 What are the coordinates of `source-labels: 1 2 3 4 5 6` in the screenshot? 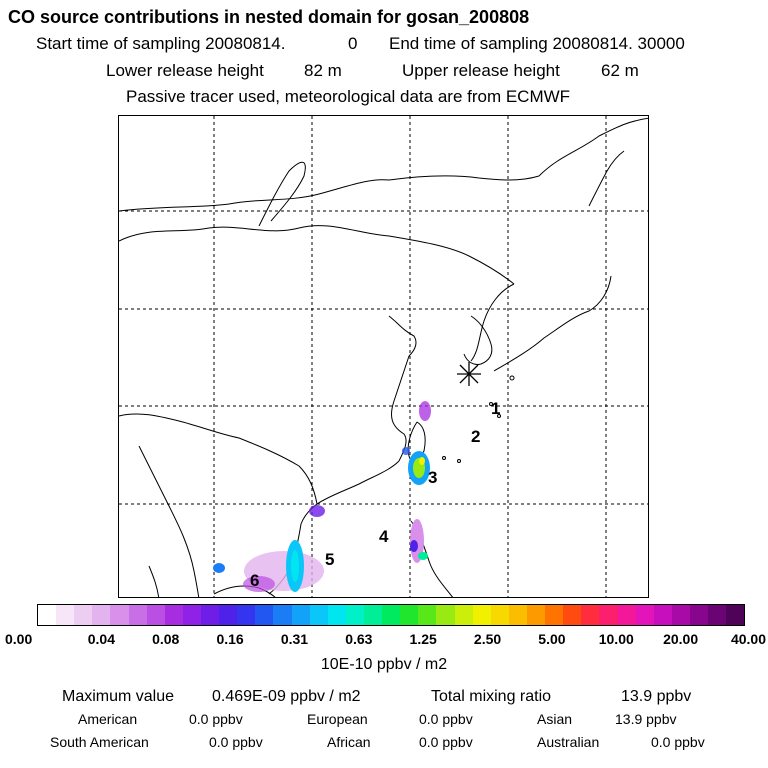 It's located at (375, 494).